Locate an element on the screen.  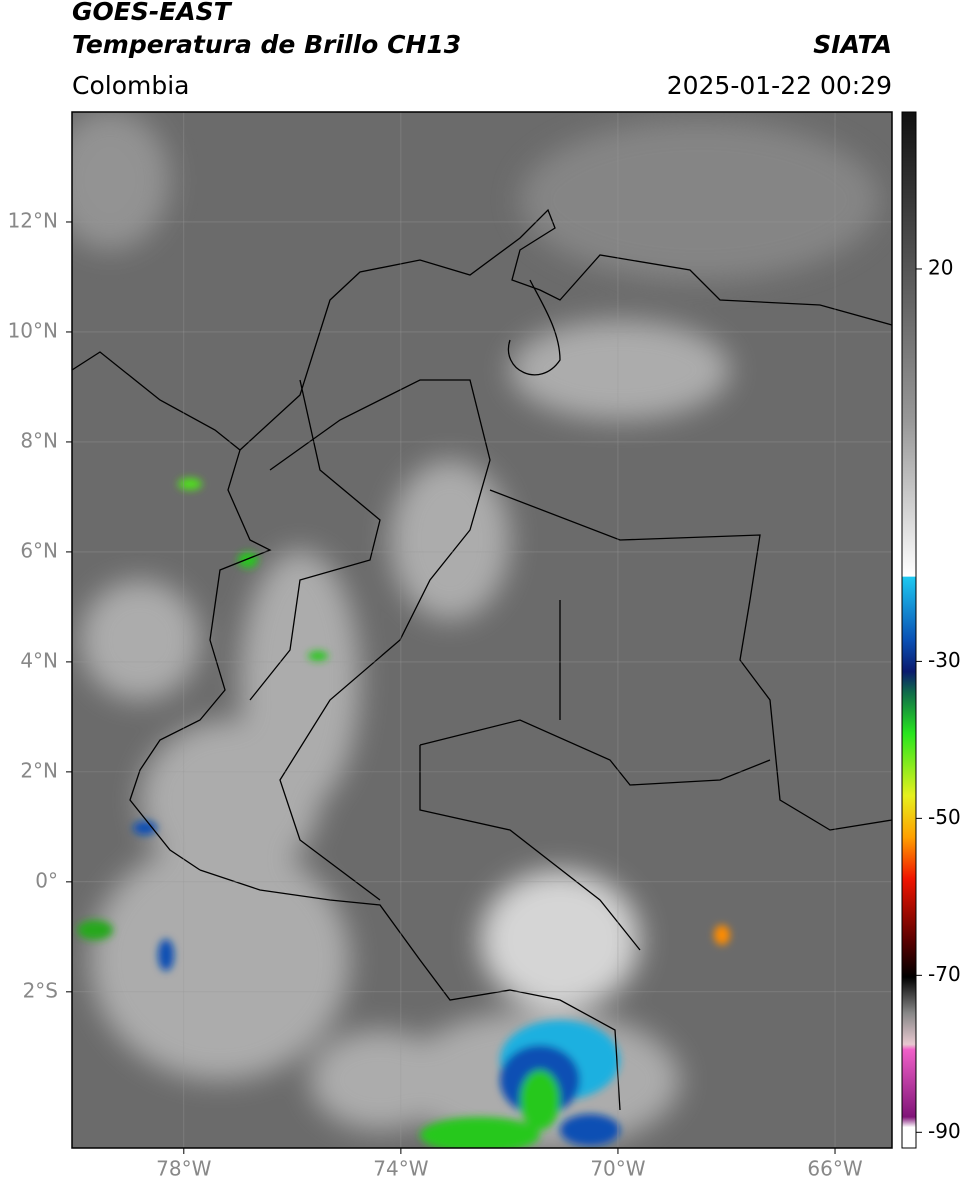
y-tick-label: 12°N is located at coordinates (33, 220).